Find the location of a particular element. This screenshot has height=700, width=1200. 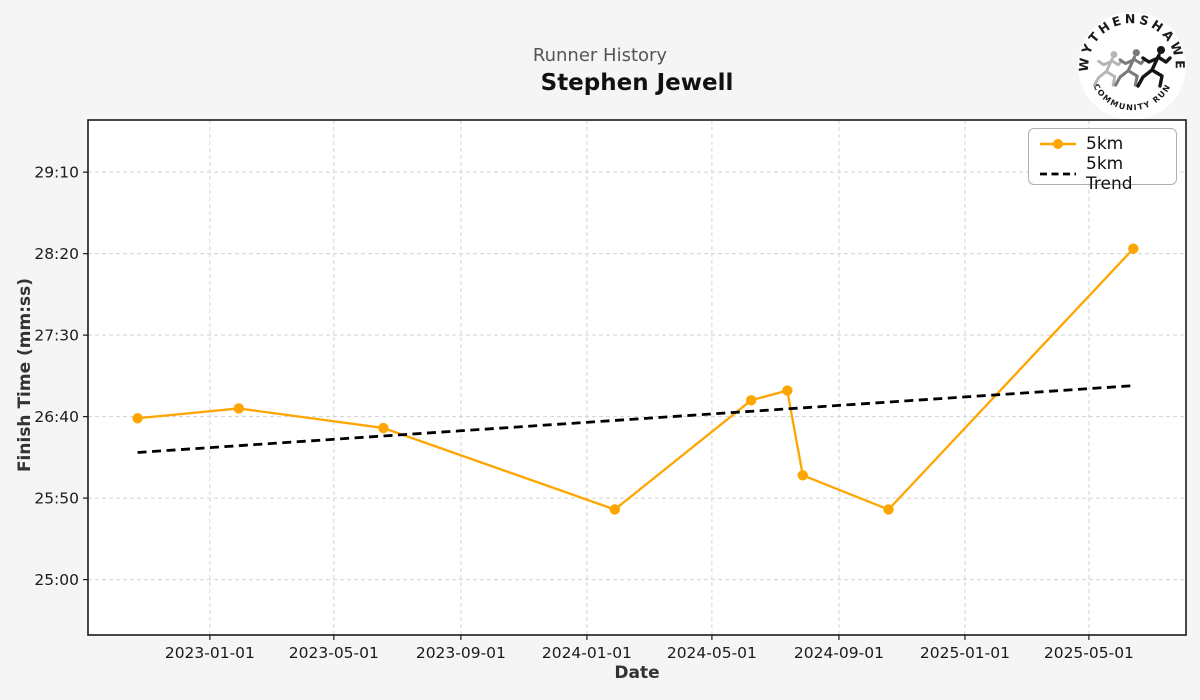

runner-name-title: Stephen Jewell is located at coordinates (637, 83).